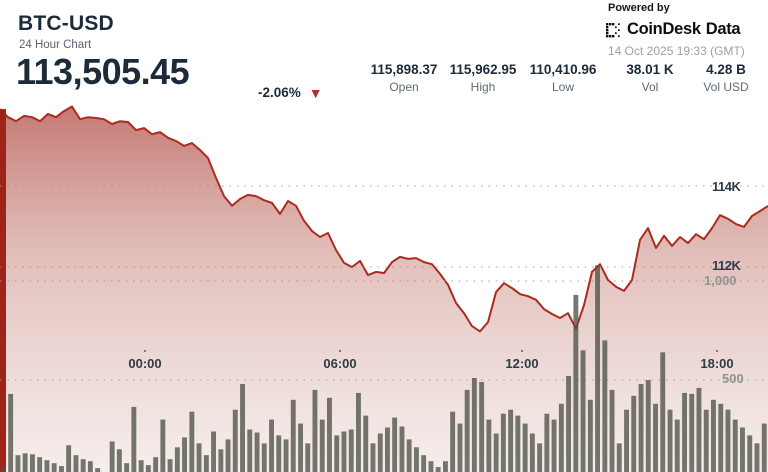 The height and width of the screenshot is (472, 768). Describe the element at coordinates (726, 186) in the screenshot. I see `price-axis-label-114k: 114K` at that location.